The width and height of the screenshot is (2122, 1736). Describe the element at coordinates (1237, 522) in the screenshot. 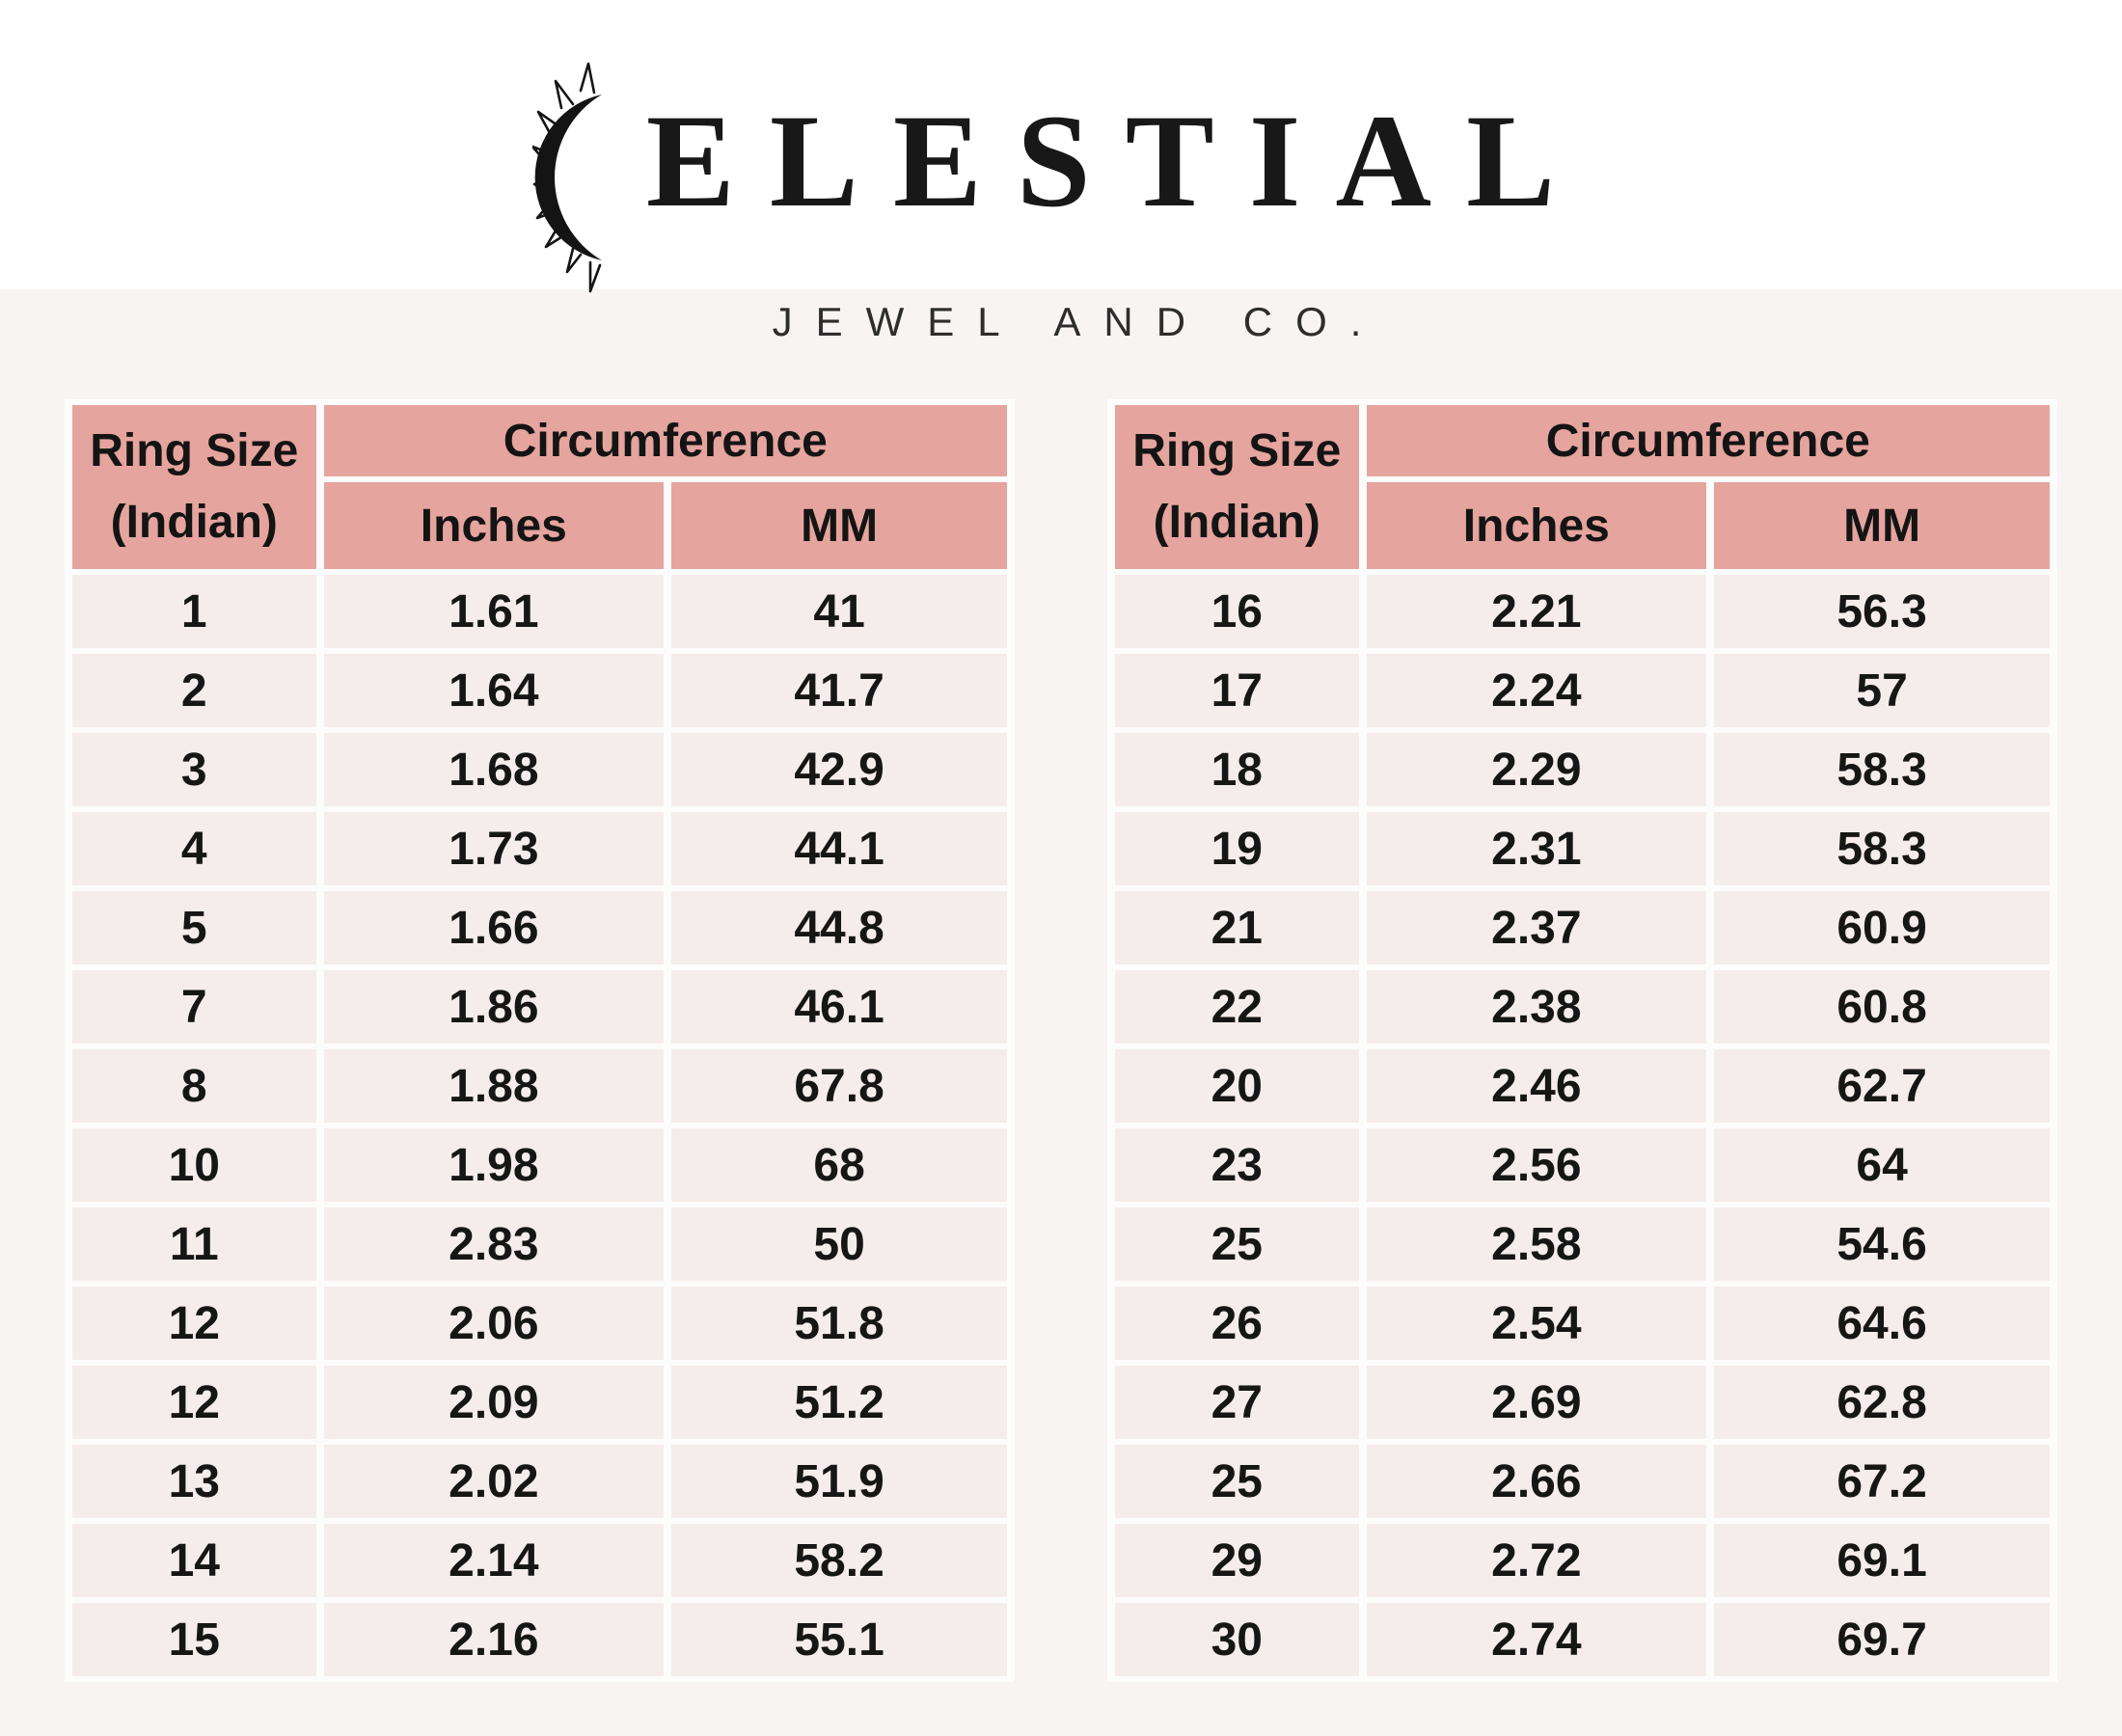

I see `ring-size-label-line2: (Indian)` at that location.